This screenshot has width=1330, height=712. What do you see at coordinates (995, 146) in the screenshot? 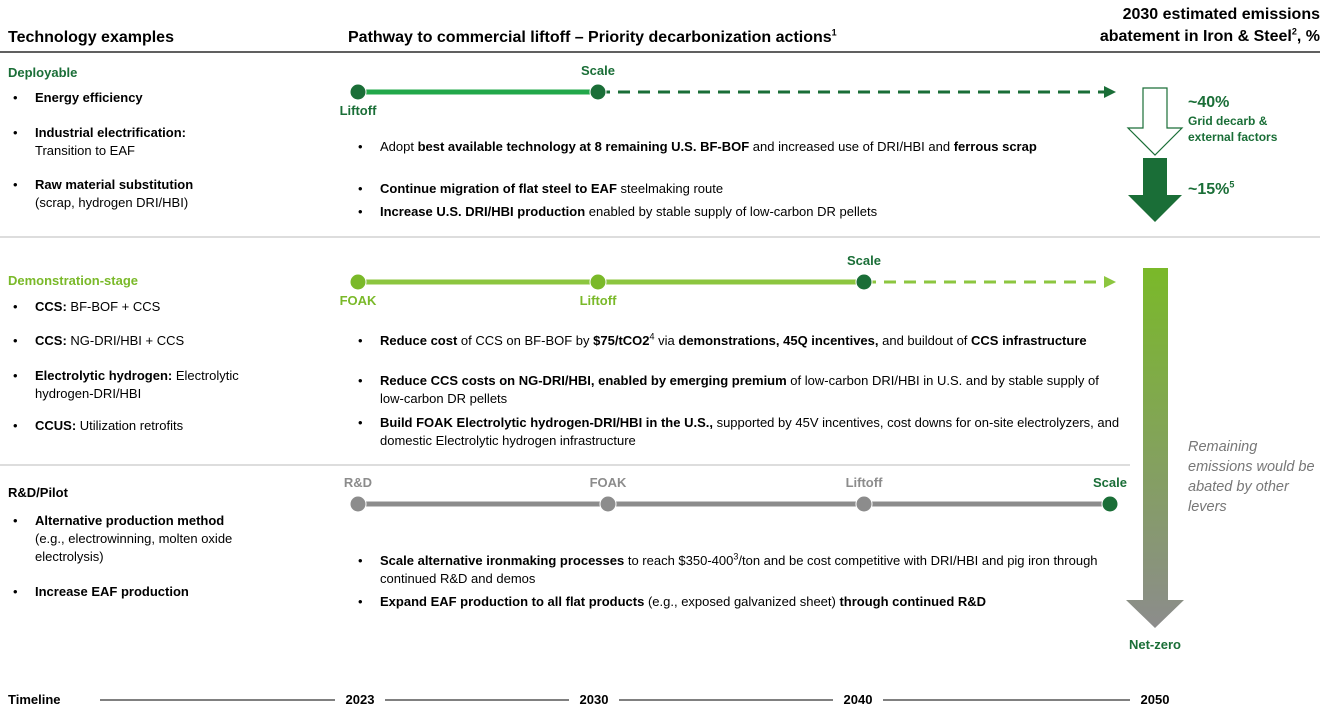
I see `text-run: ferrous scrap` at bounding box center [995, 146].